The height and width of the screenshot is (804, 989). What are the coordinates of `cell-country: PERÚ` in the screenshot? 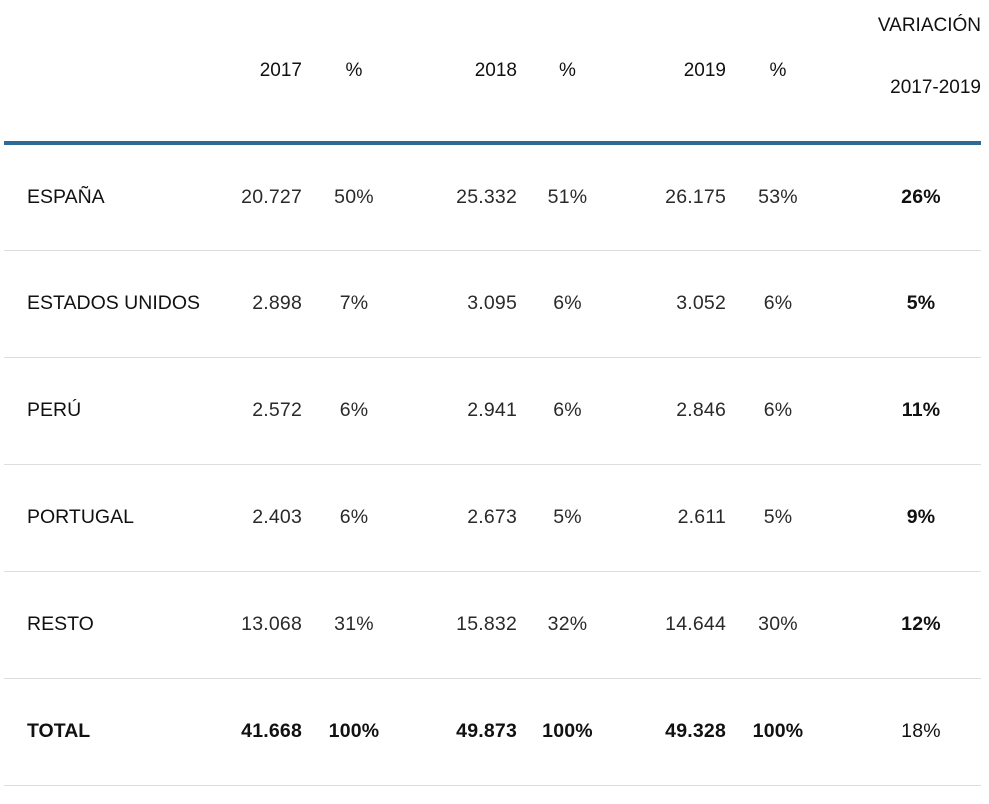 It's located at (54, 410).